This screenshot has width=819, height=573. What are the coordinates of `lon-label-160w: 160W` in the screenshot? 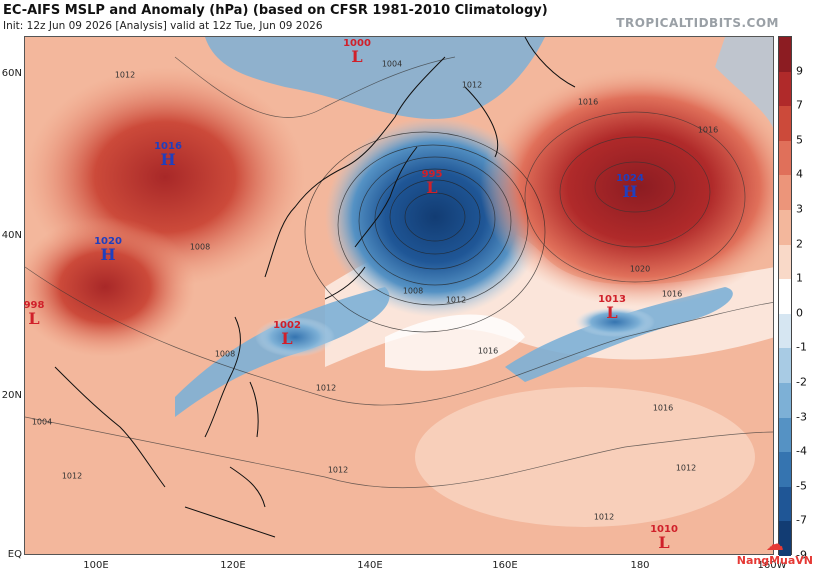 It's located at (772, 565).